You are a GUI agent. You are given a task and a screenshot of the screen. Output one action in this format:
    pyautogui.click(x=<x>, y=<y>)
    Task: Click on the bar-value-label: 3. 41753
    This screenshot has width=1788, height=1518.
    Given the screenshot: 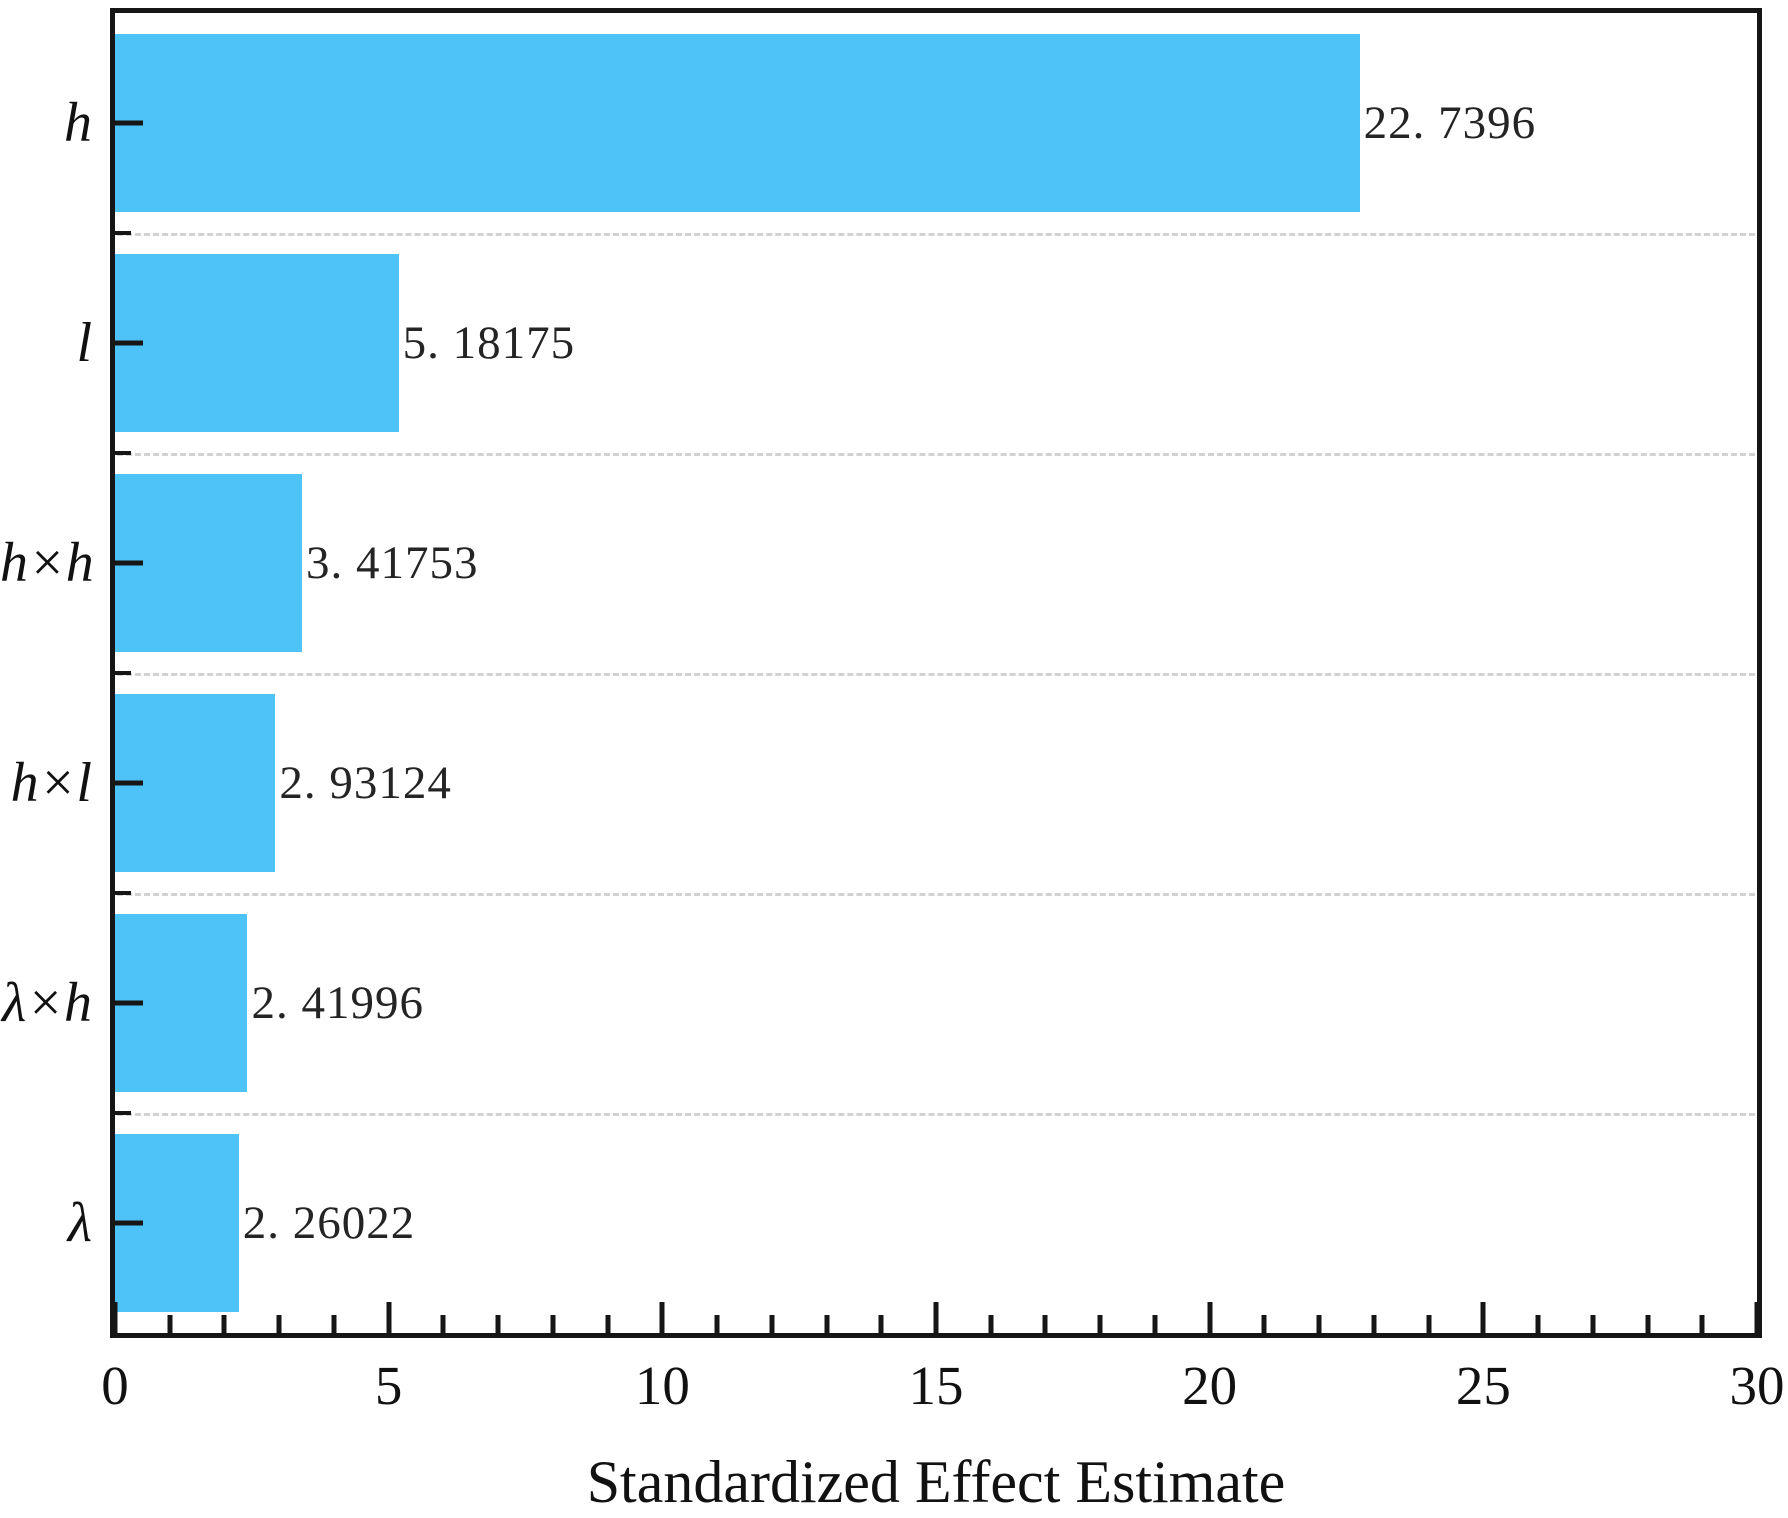 What is the action you would take?
    pyautogui.click(x=392, y=563)
    